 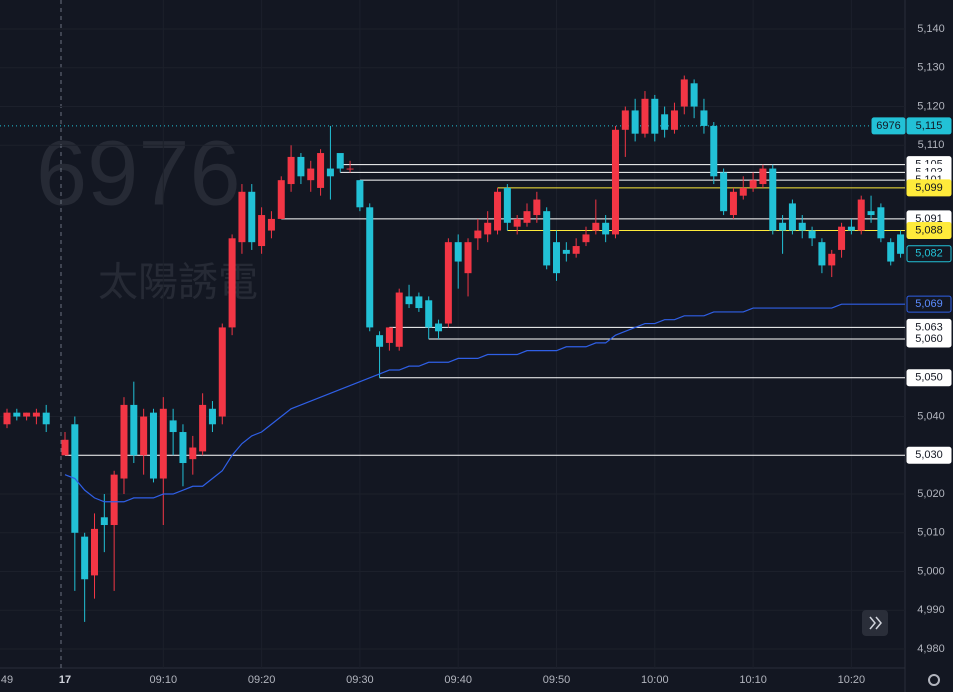 I want to click on y-tick-label: 5,140, so click(x=931, y=29).